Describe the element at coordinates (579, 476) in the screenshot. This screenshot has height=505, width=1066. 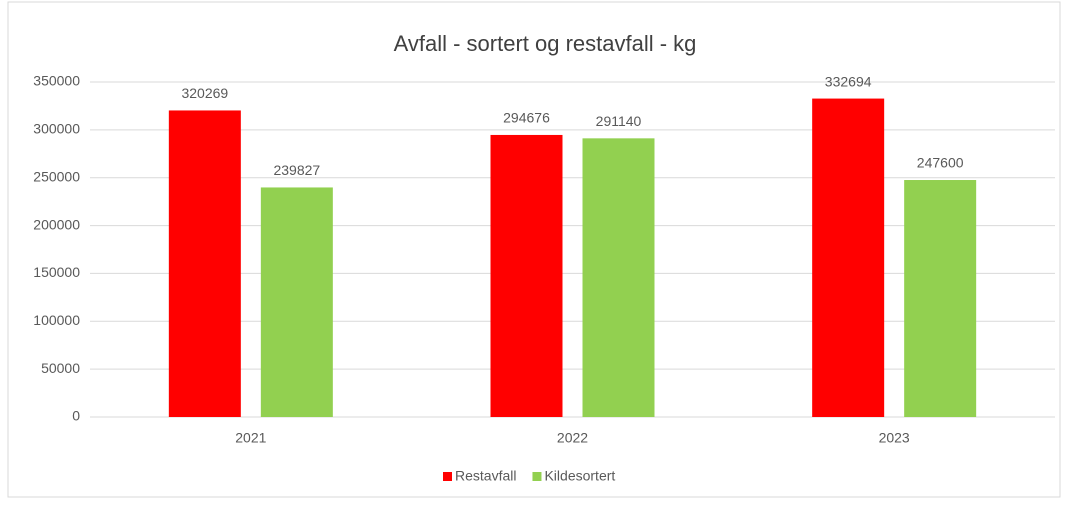
I see `legend-label: Kildesortert` at that location.